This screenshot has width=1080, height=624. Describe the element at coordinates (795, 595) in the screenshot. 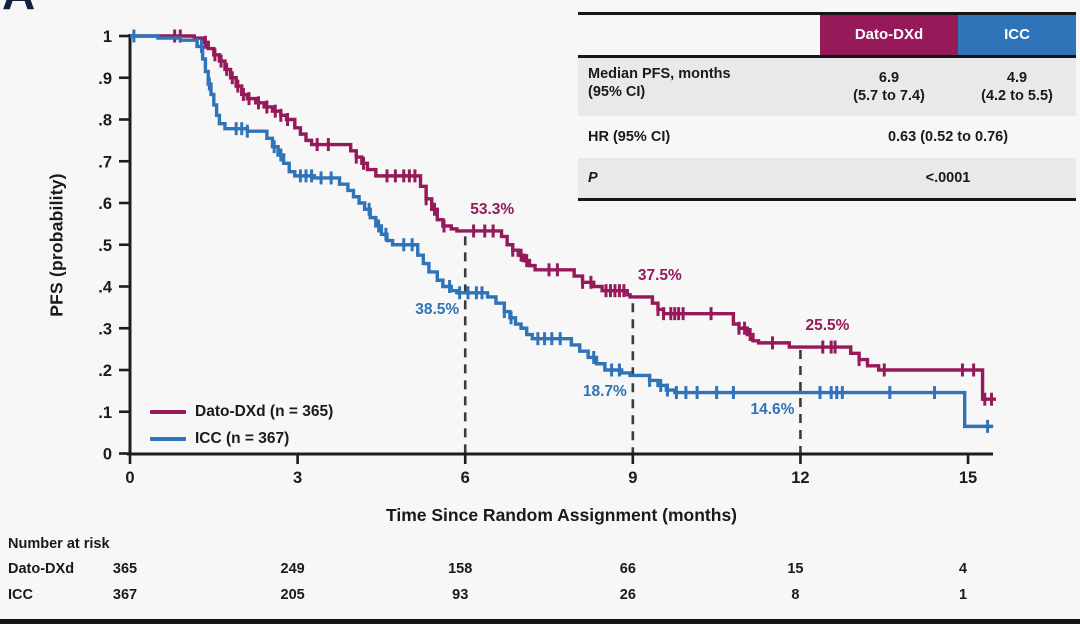

I see `risk-count: 8` at that location.